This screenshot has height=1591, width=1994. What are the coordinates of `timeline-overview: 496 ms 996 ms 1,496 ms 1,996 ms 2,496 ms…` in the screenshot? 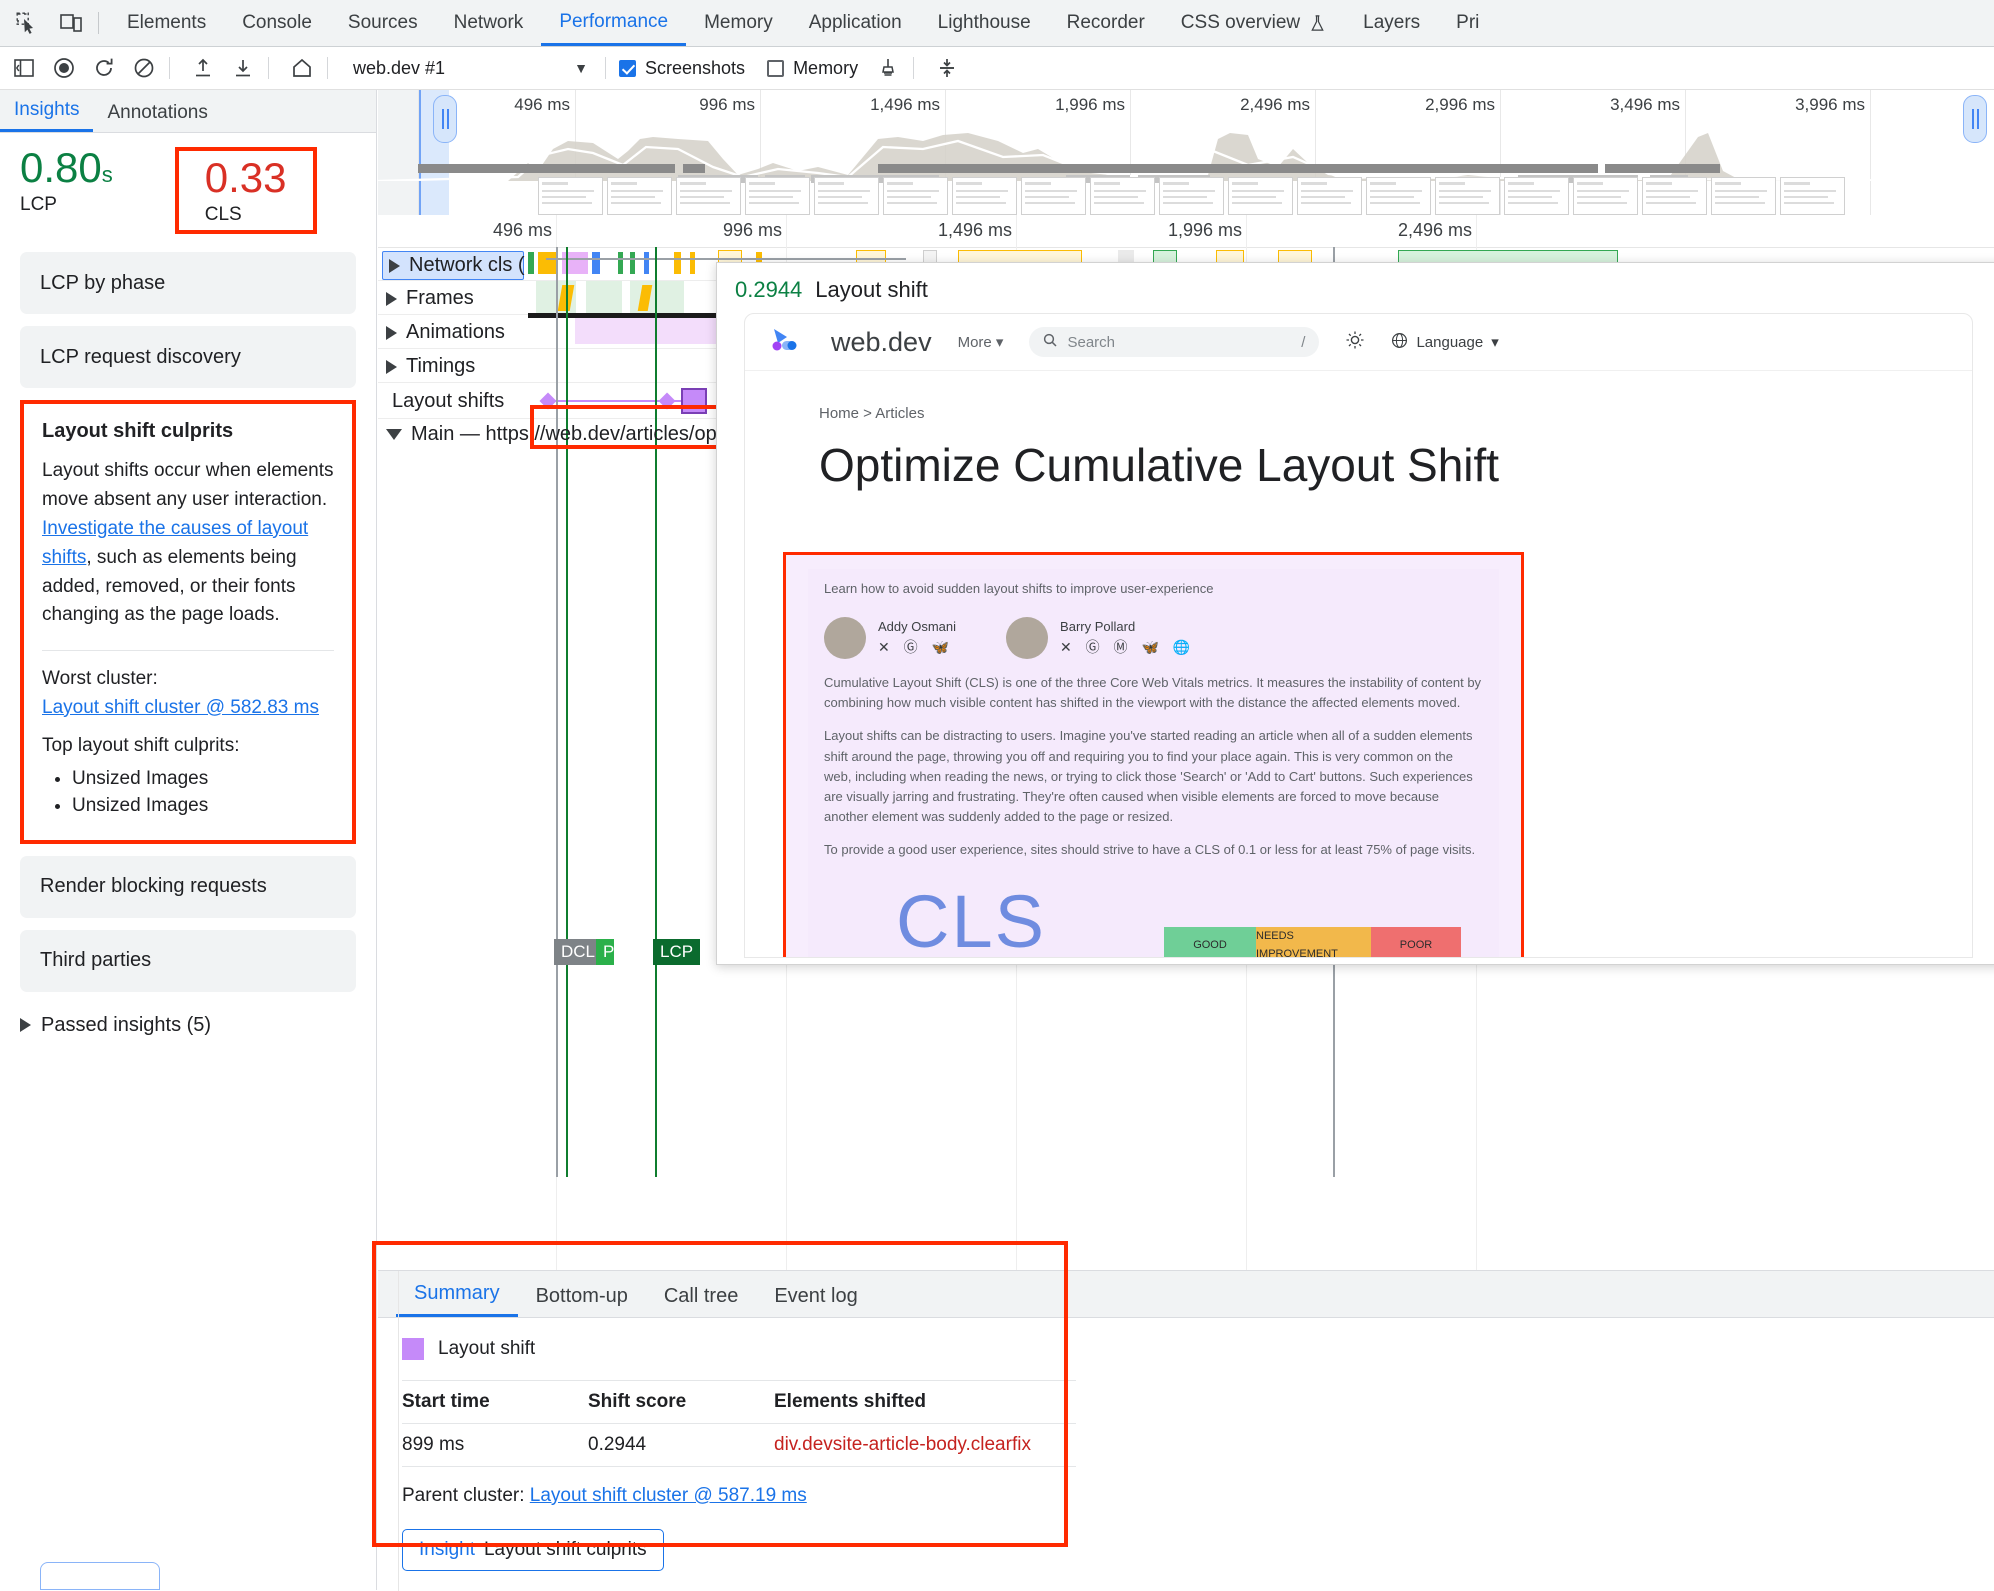 It's located at (1186, 153).